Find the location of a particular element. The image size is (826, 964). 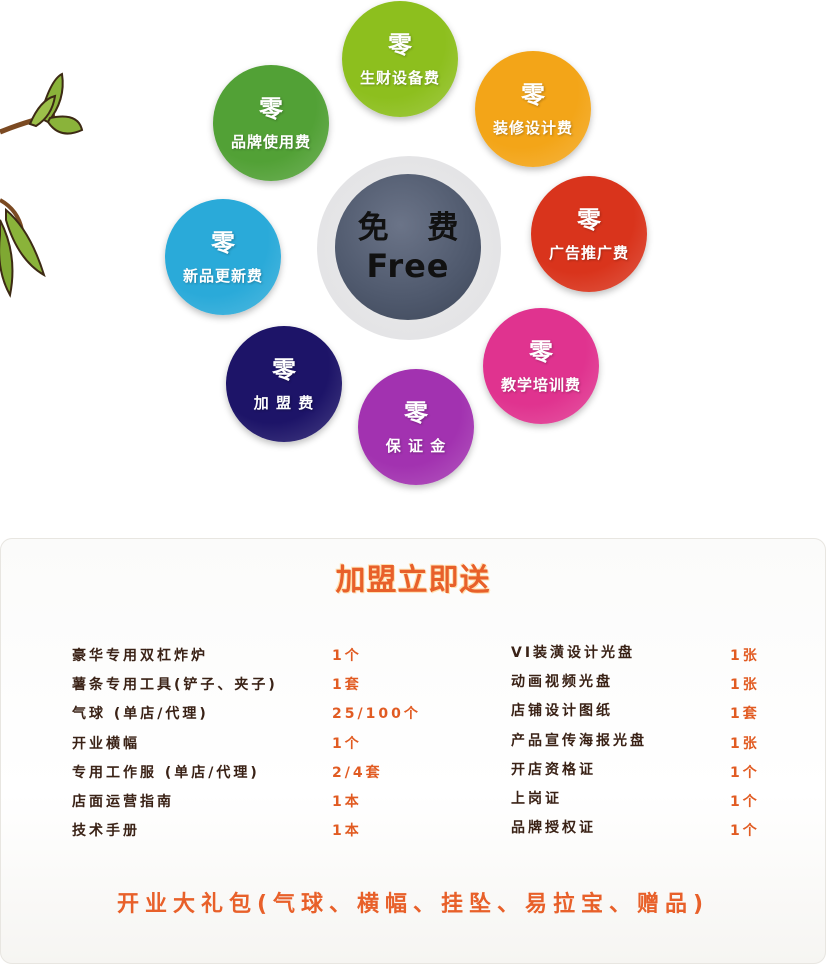

fee-label: 广告推广费 is located at coordinates (588, 252).